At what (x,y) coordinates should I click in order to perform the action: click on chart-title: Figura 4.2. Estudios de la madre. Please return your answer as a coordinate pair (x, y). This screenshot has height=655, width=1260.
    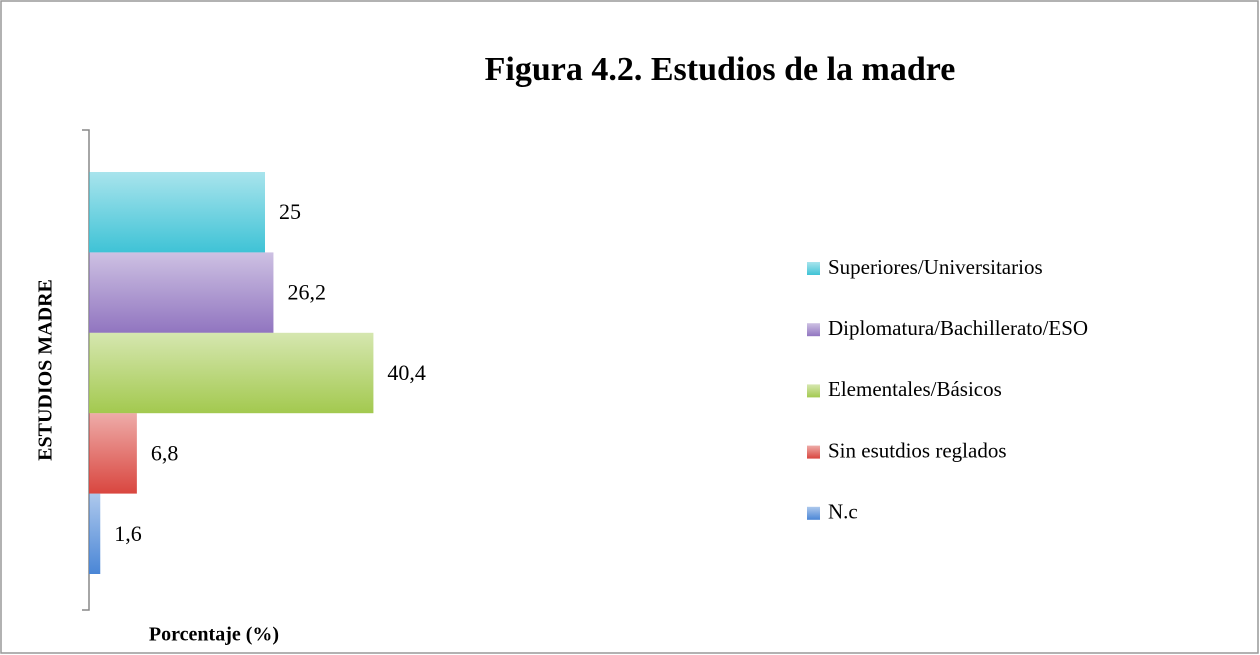
    Looking at the image, I should click on (720, 69).